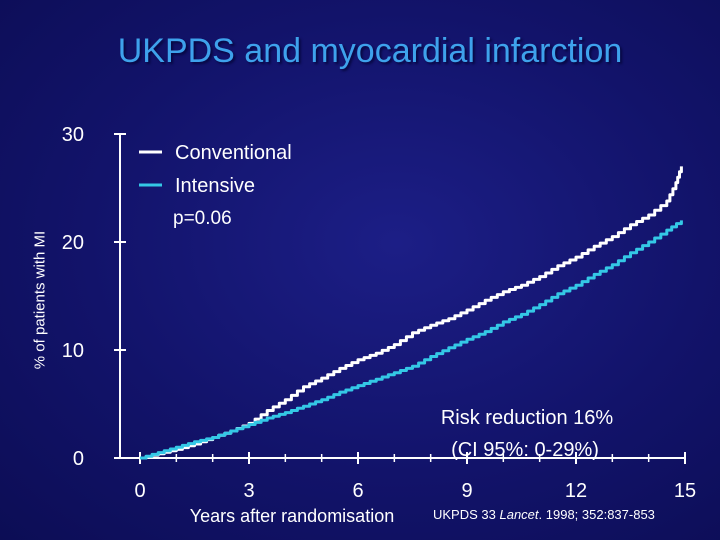 The height and width of the screenshot is (540, 720). What do you see at coordinates (233, 153) in the screenshot?
I see `legend-label-conventional: Conventional` at bounding box center [233, 153].